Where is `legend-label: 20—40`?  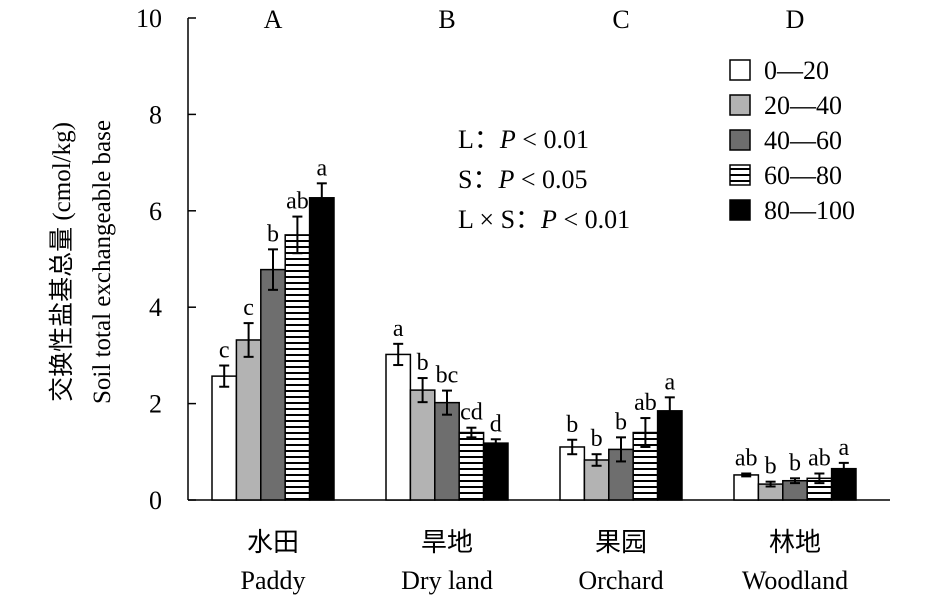 legend-label: 20—40 is located at coordinates (803, 105).